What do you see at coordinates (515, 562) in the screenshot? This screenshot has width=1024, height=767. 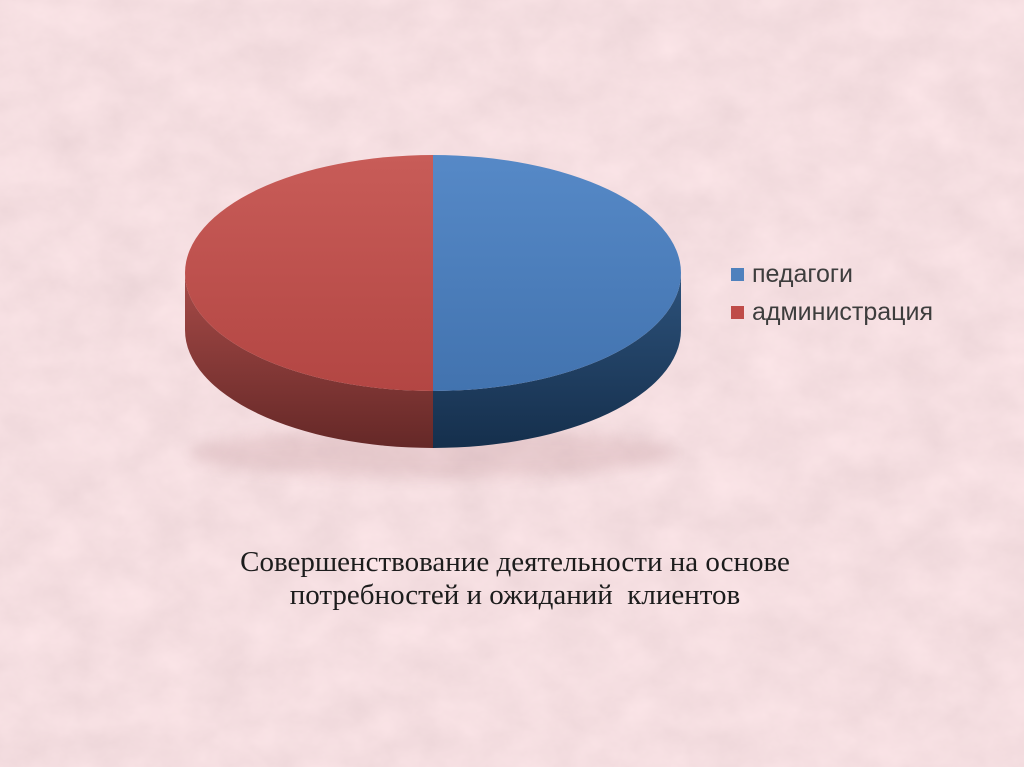 I see `caption-line-1: Совершенствование деятельности на основе` at bounding box center [515, 562].